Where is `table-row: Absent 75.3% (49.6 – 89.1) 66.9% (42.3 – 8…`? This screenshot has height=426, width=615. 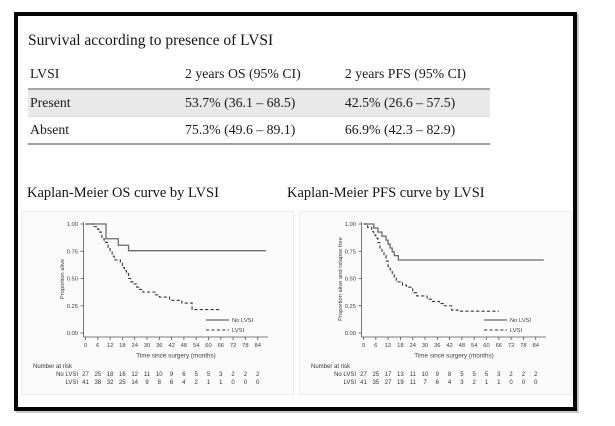 table-row: Absent 75.3% (49.6 – 89.1) 66.9% (42.3 – 8… is located at coordinates (259, 130).